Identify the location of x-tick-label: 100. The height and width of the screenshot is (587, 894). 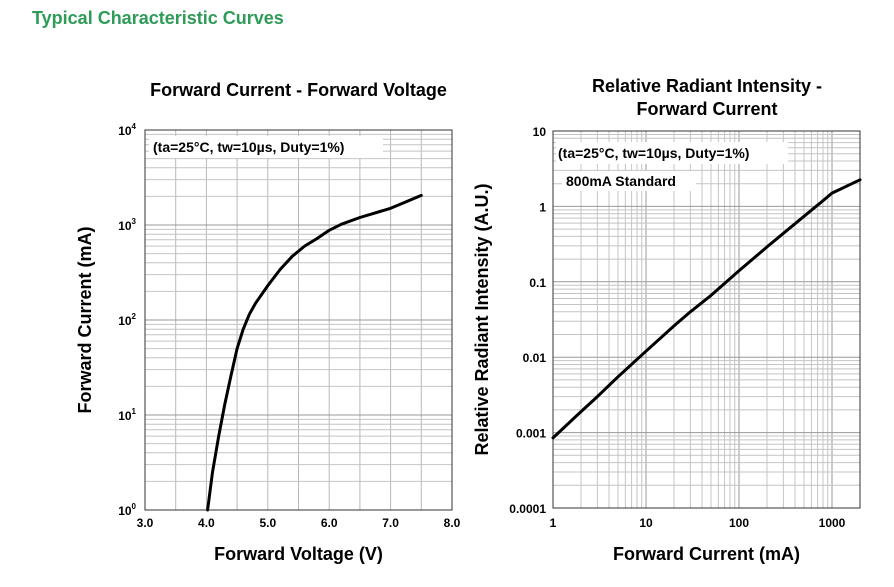
(739, 523).